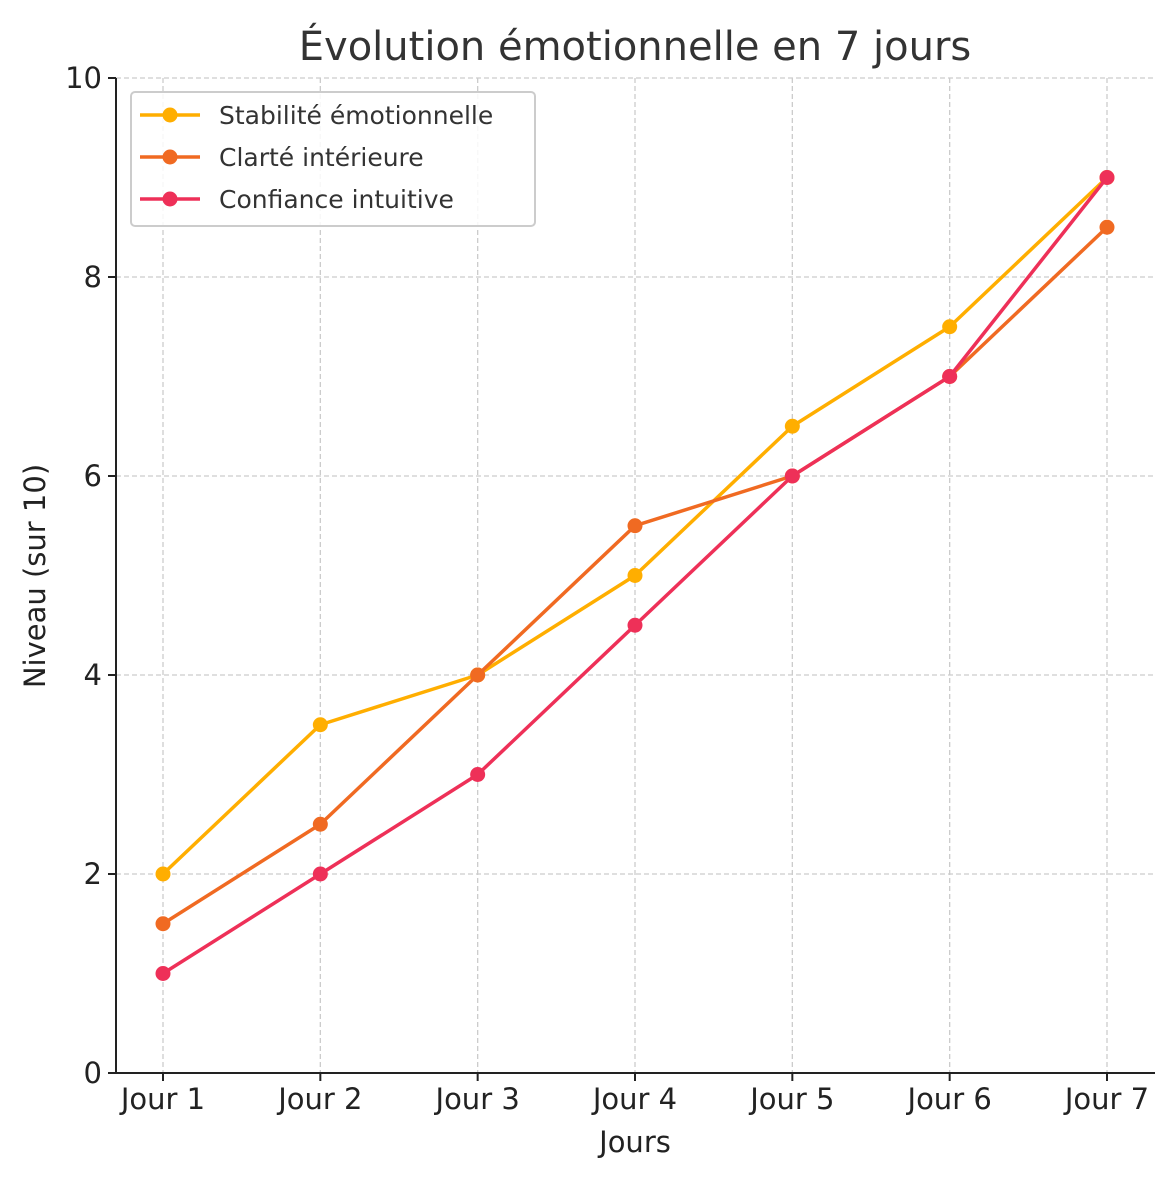  Describe the element at coordinates (634, 1142) in the screenshot. I see `x-axis-label: Jours` at that location.